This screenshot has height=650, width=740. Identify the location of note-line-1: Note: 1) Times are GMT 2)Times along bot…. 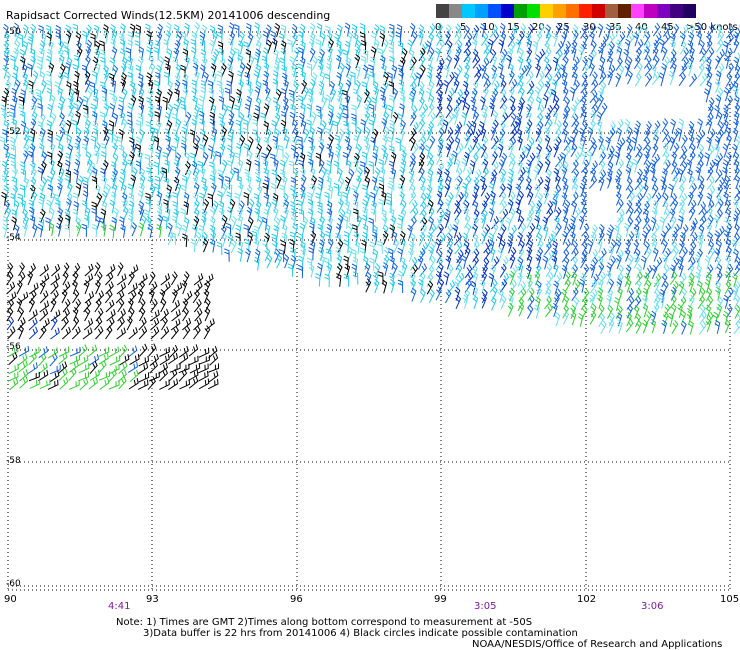
(324, 622).